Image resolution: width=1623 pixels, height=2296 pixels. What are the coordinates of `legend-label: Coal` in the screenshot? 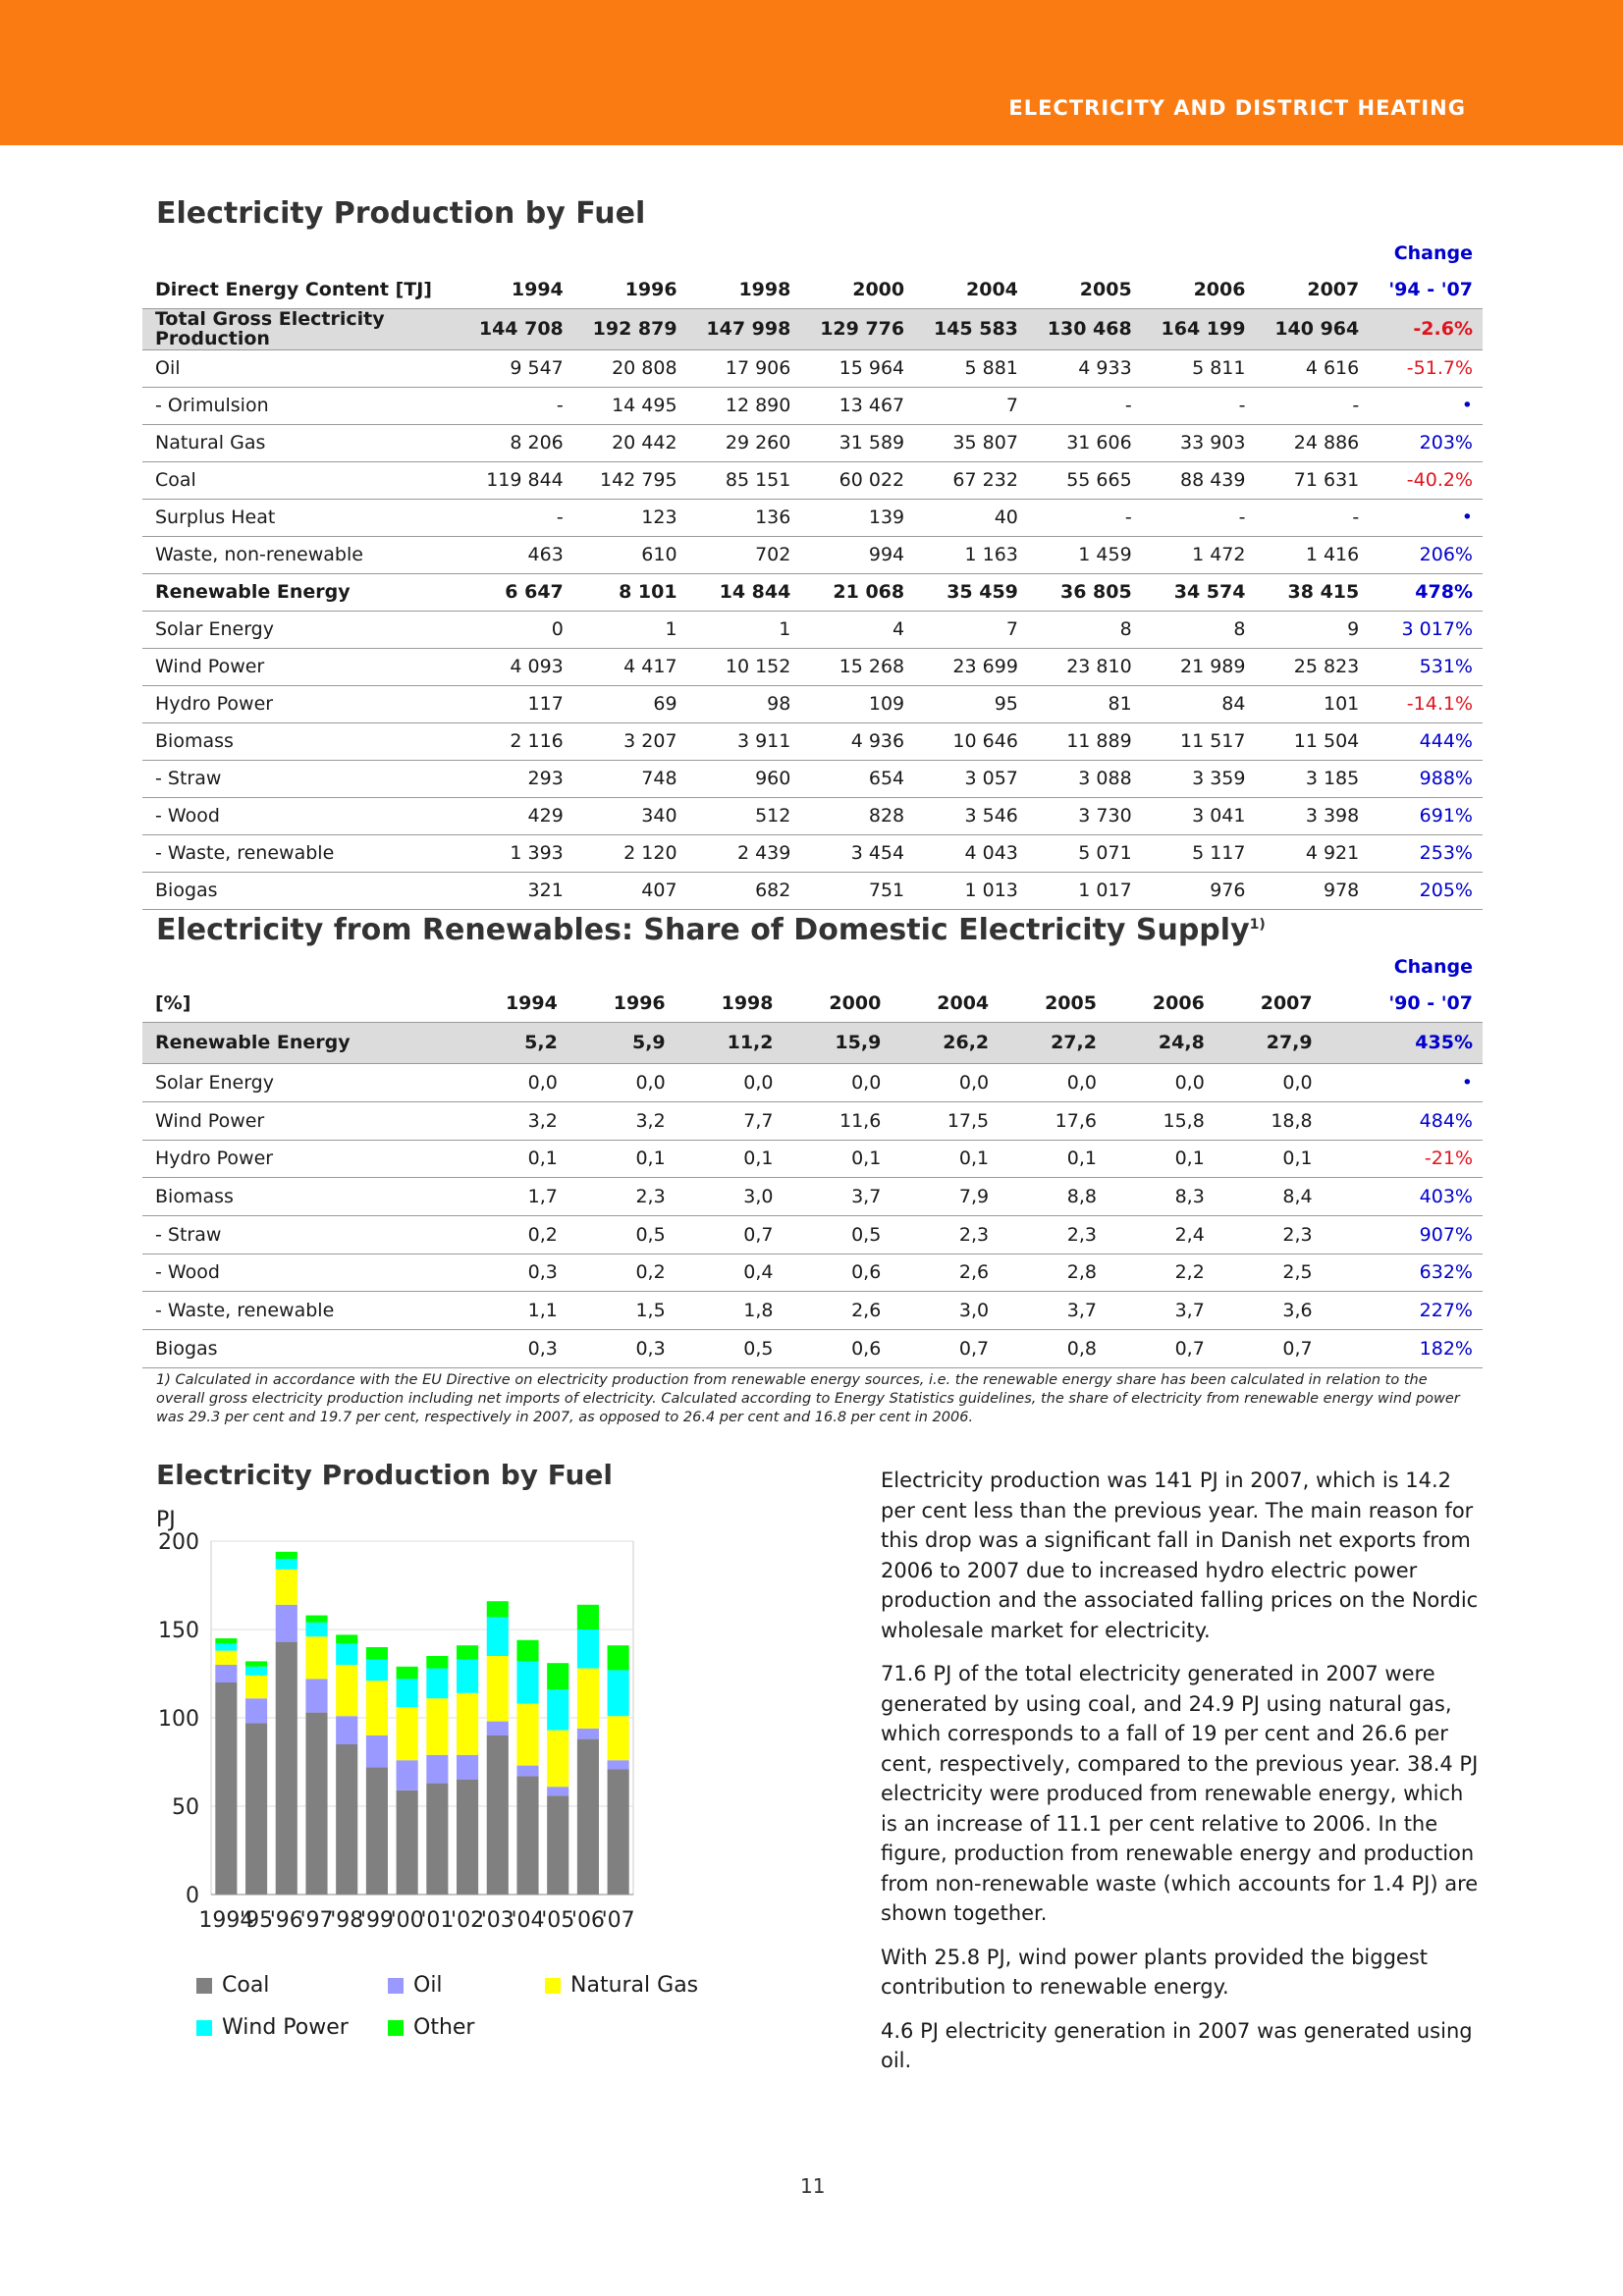 It's located at (246, 1985).